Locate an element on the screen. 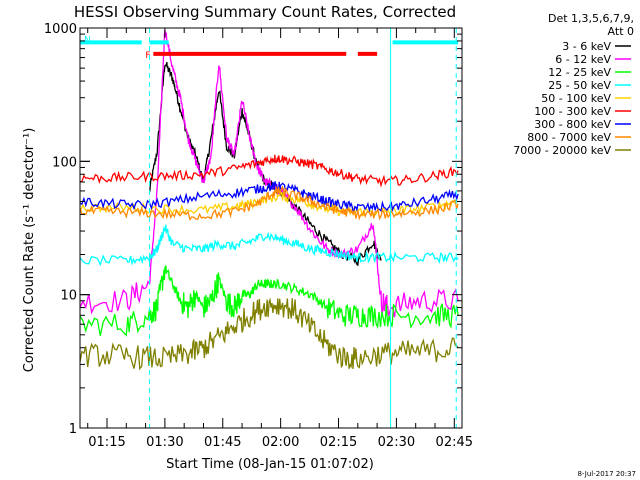 Image resolution: width=640 pixels, height=480 pixels. x-tick-label-4: 02:15 is located at coordinates (338, 442).